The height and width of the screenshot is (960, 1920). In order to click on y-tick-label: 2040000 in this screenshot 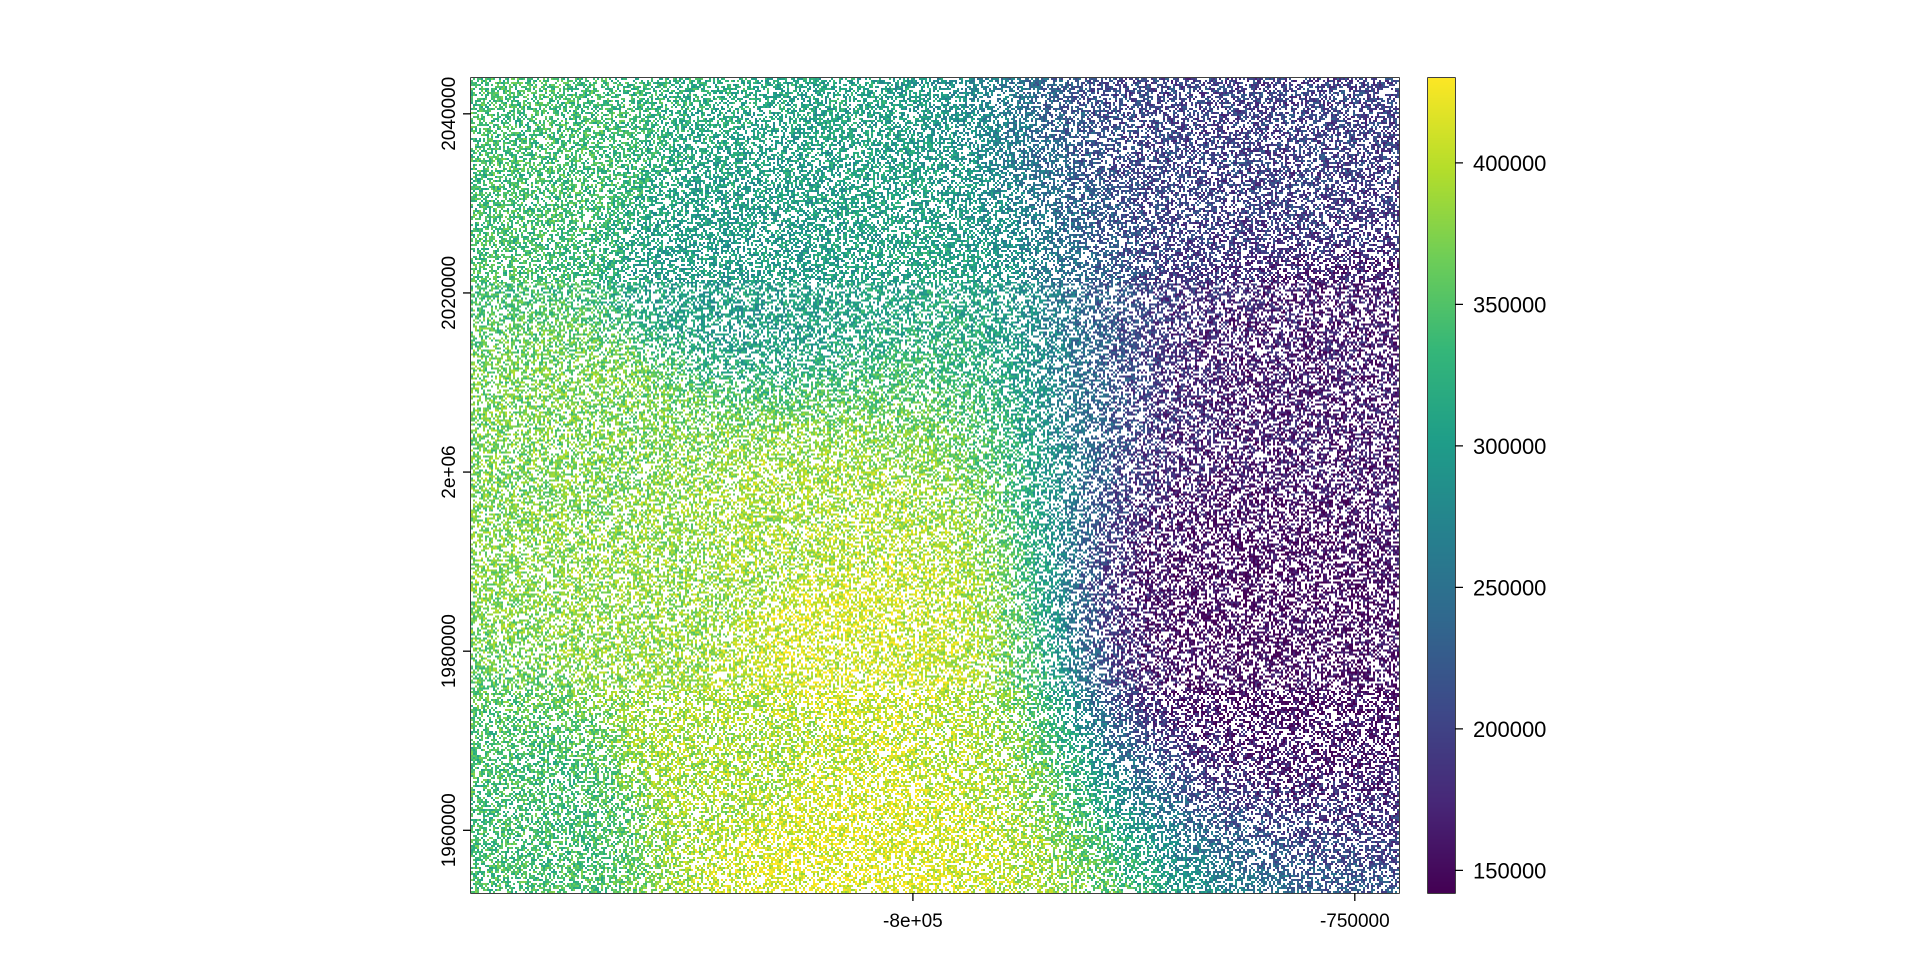, I will do `click(449, 114)`.